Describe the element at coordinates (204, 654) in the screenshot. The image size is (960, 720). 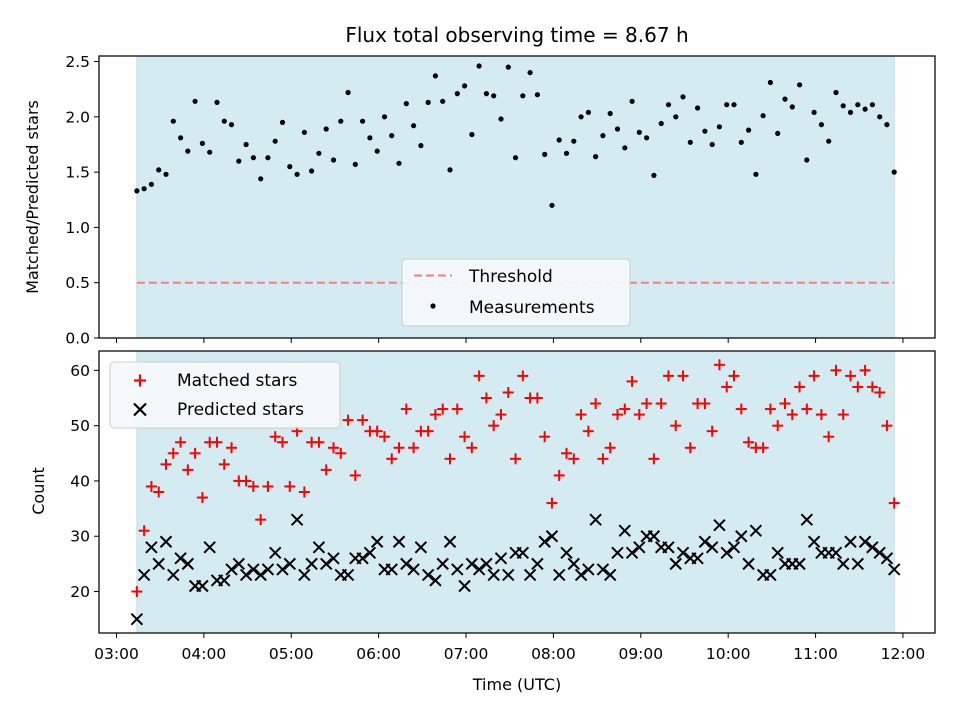
I see `x-tick-label: 04:00` at that location.